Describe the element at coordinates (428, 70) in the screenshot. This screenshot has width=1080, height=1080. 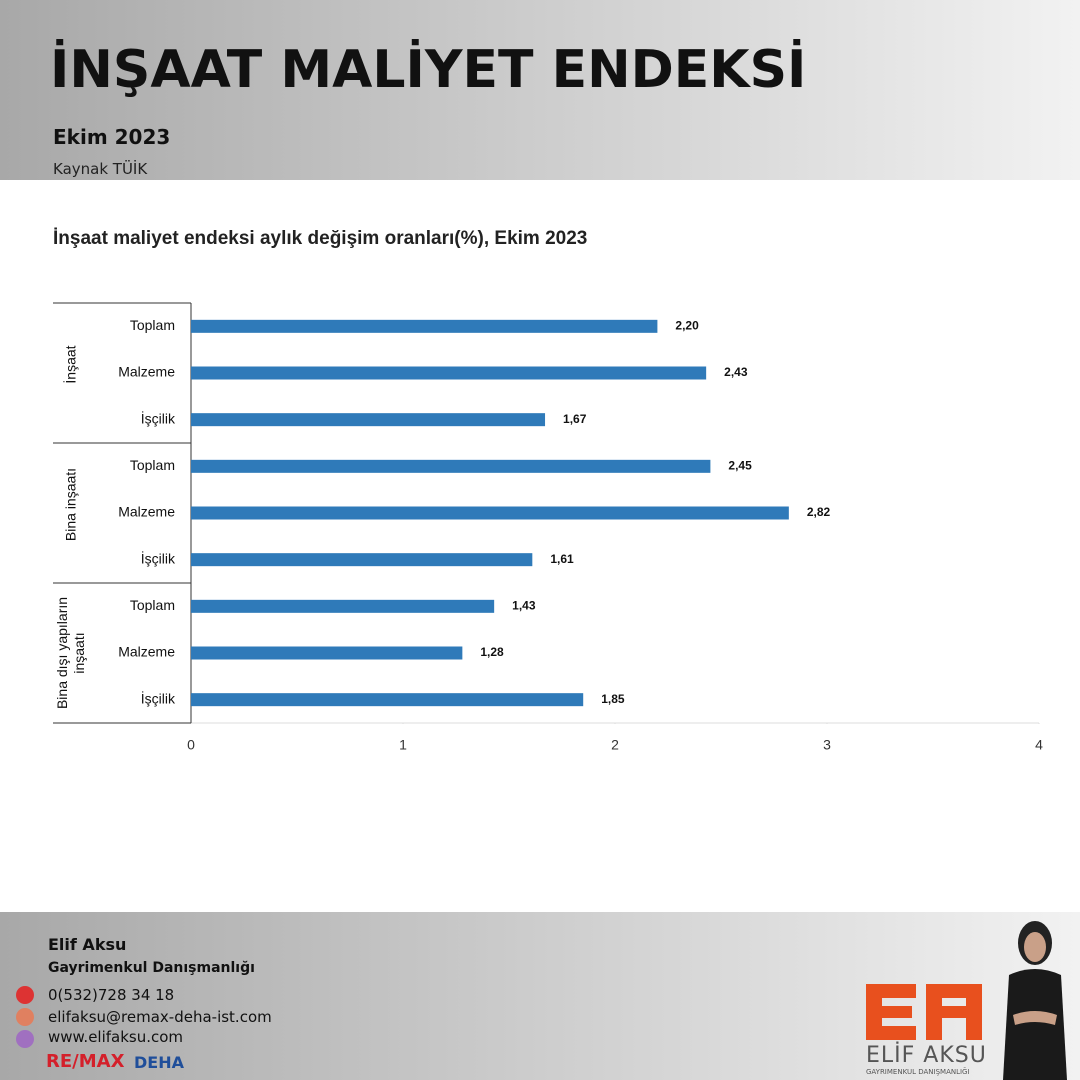
I see `page-title: İNŞAAT MALİYET ENDEKSİ` at that location.